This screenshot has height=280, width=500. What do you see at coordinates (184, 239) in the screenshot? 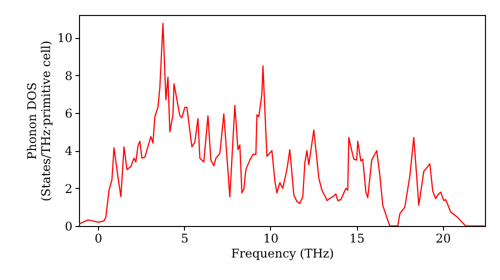
I see `x-tick-label: 5` at bounding box center [184, 239].